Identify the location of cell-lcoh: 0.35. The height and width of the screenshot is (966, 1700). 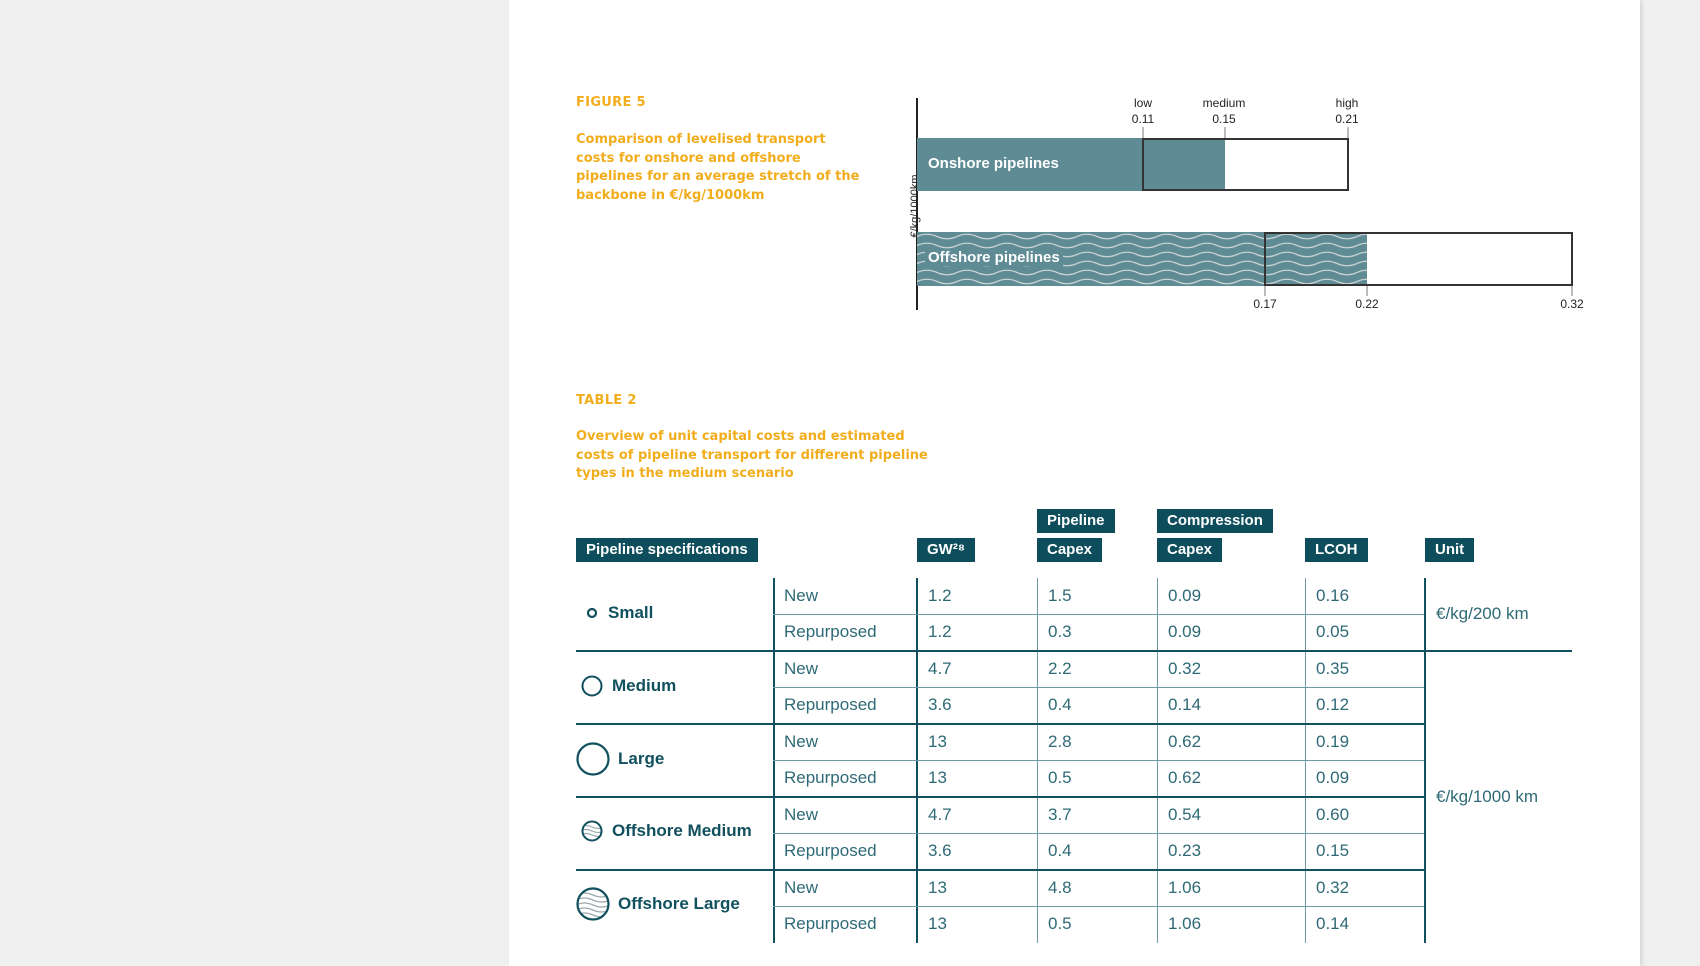
(1333, 668).